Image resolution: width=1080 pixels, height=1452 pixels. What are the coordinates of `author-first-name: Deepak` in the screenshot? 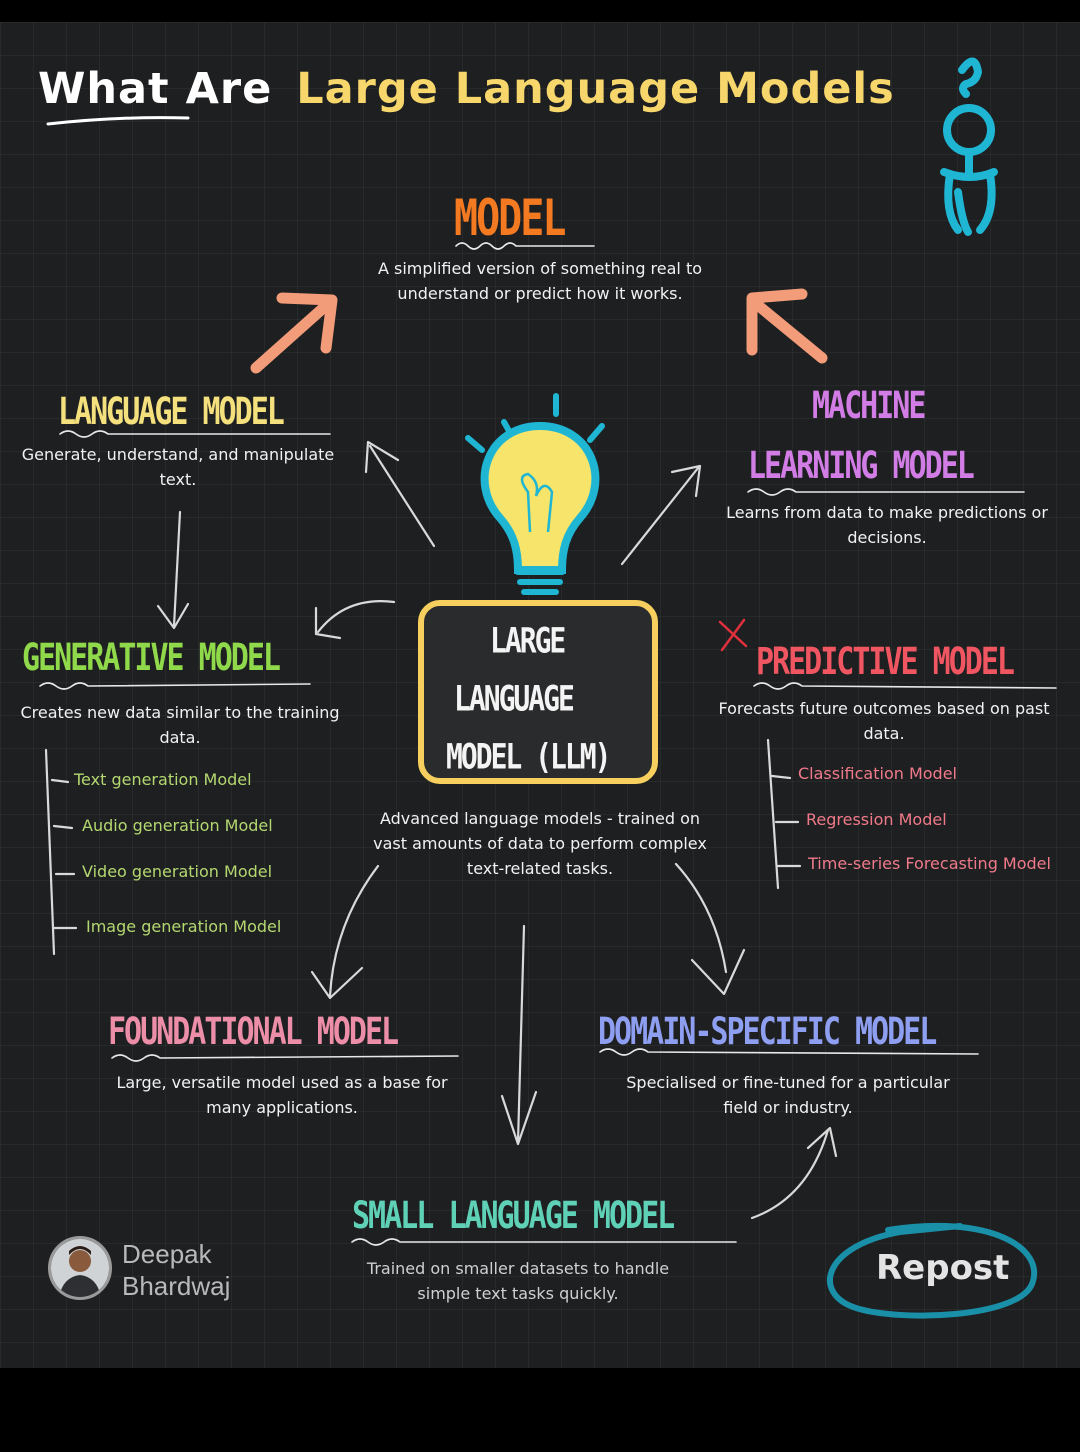 It's located at (167, 1254).